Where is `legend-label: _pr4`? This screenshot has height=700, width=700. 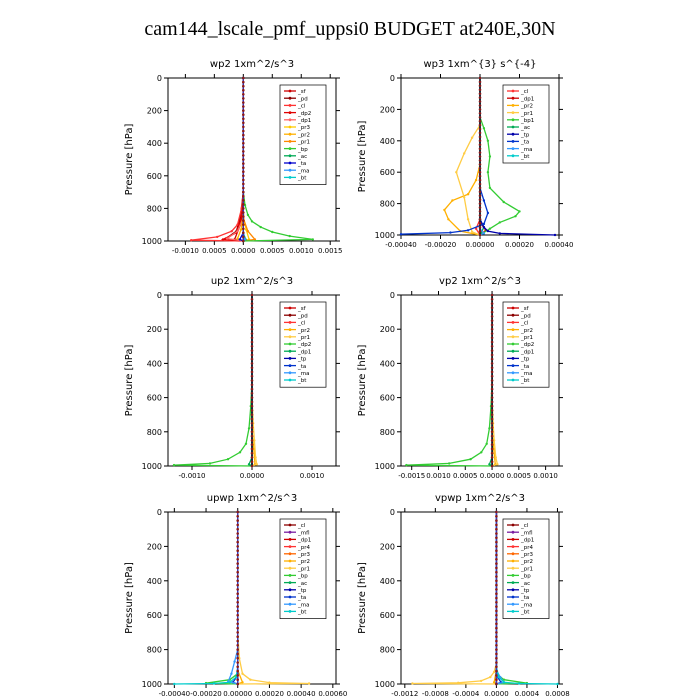
legend-label: _pr4 is located at coordinates (304, 548).